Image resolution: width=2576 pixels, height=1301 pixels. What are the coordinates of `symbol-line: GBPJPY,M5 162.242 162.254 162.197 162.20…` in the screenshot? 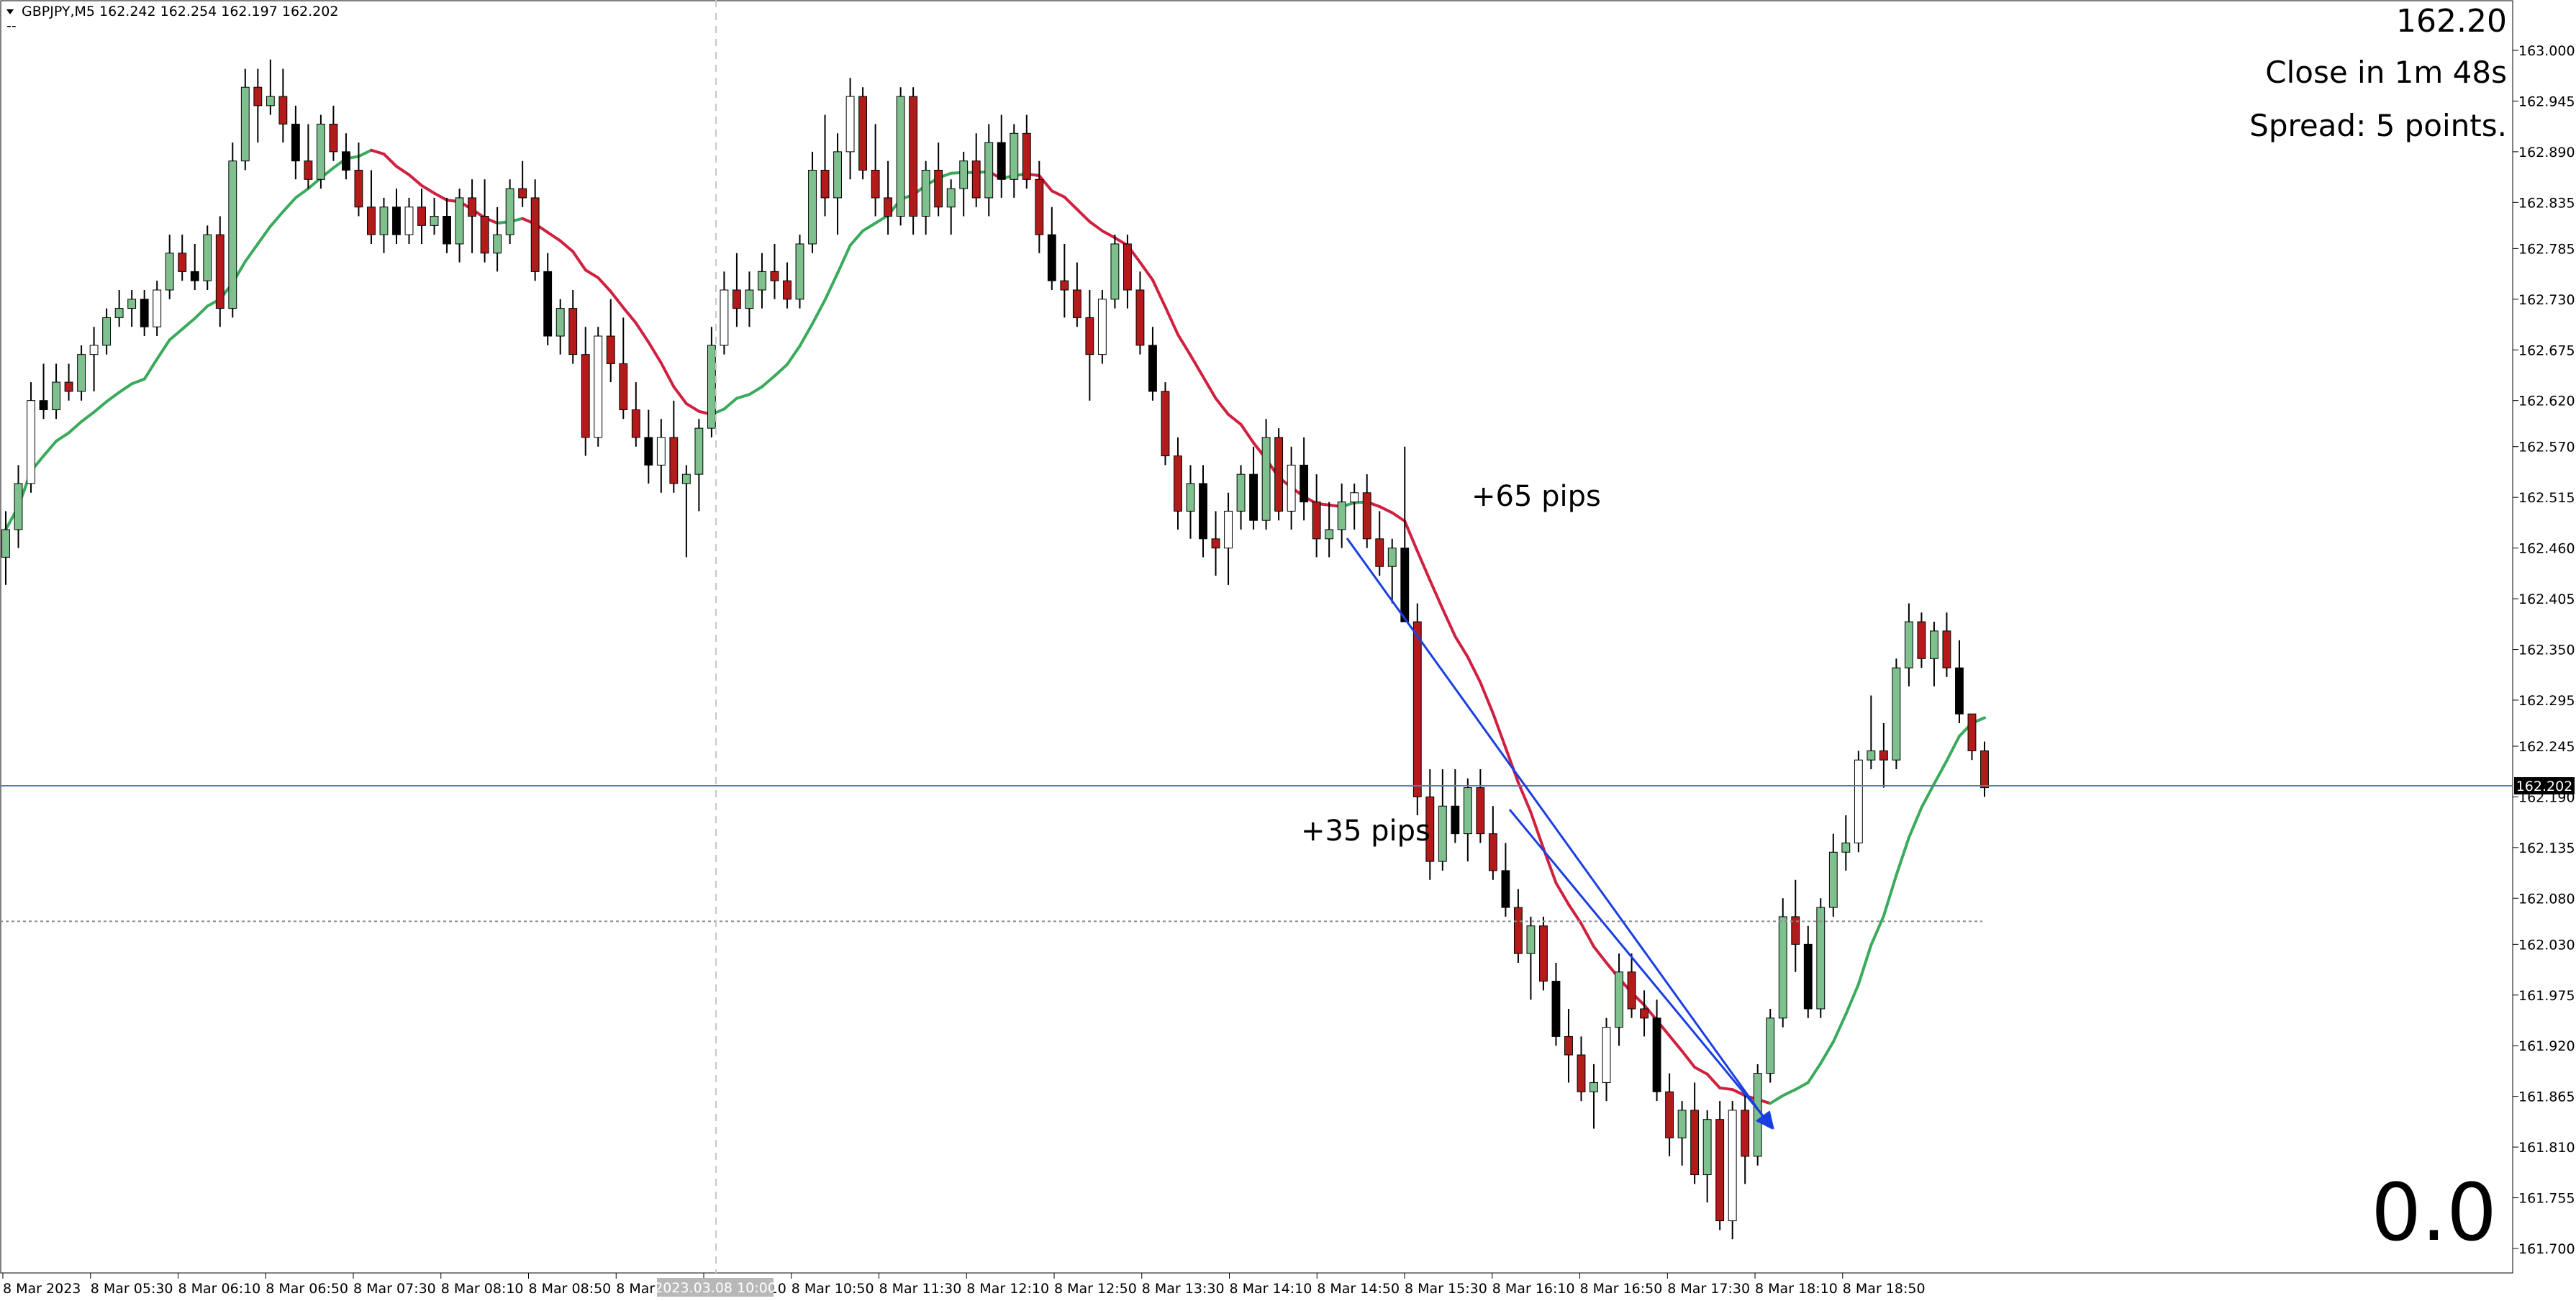 It's located at (180, 11).